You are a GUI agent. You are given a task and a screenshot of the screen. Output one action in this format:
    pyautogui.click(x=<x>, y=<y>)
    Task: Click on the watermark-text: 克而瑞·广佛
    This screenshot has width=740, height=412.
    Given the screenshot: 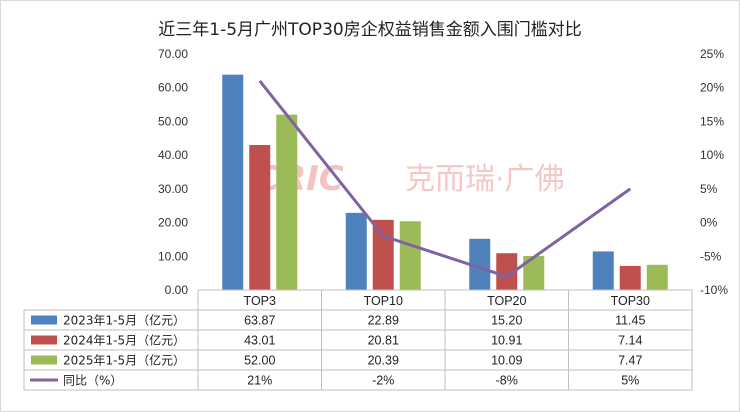 What is the action you would take?
    pyautogui.click(x=485, y=179)
    